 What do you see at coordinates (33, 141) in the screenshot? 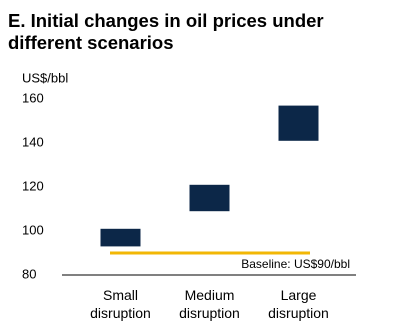
I see `y-tick-label: 140` at bounding box center [33, 141].